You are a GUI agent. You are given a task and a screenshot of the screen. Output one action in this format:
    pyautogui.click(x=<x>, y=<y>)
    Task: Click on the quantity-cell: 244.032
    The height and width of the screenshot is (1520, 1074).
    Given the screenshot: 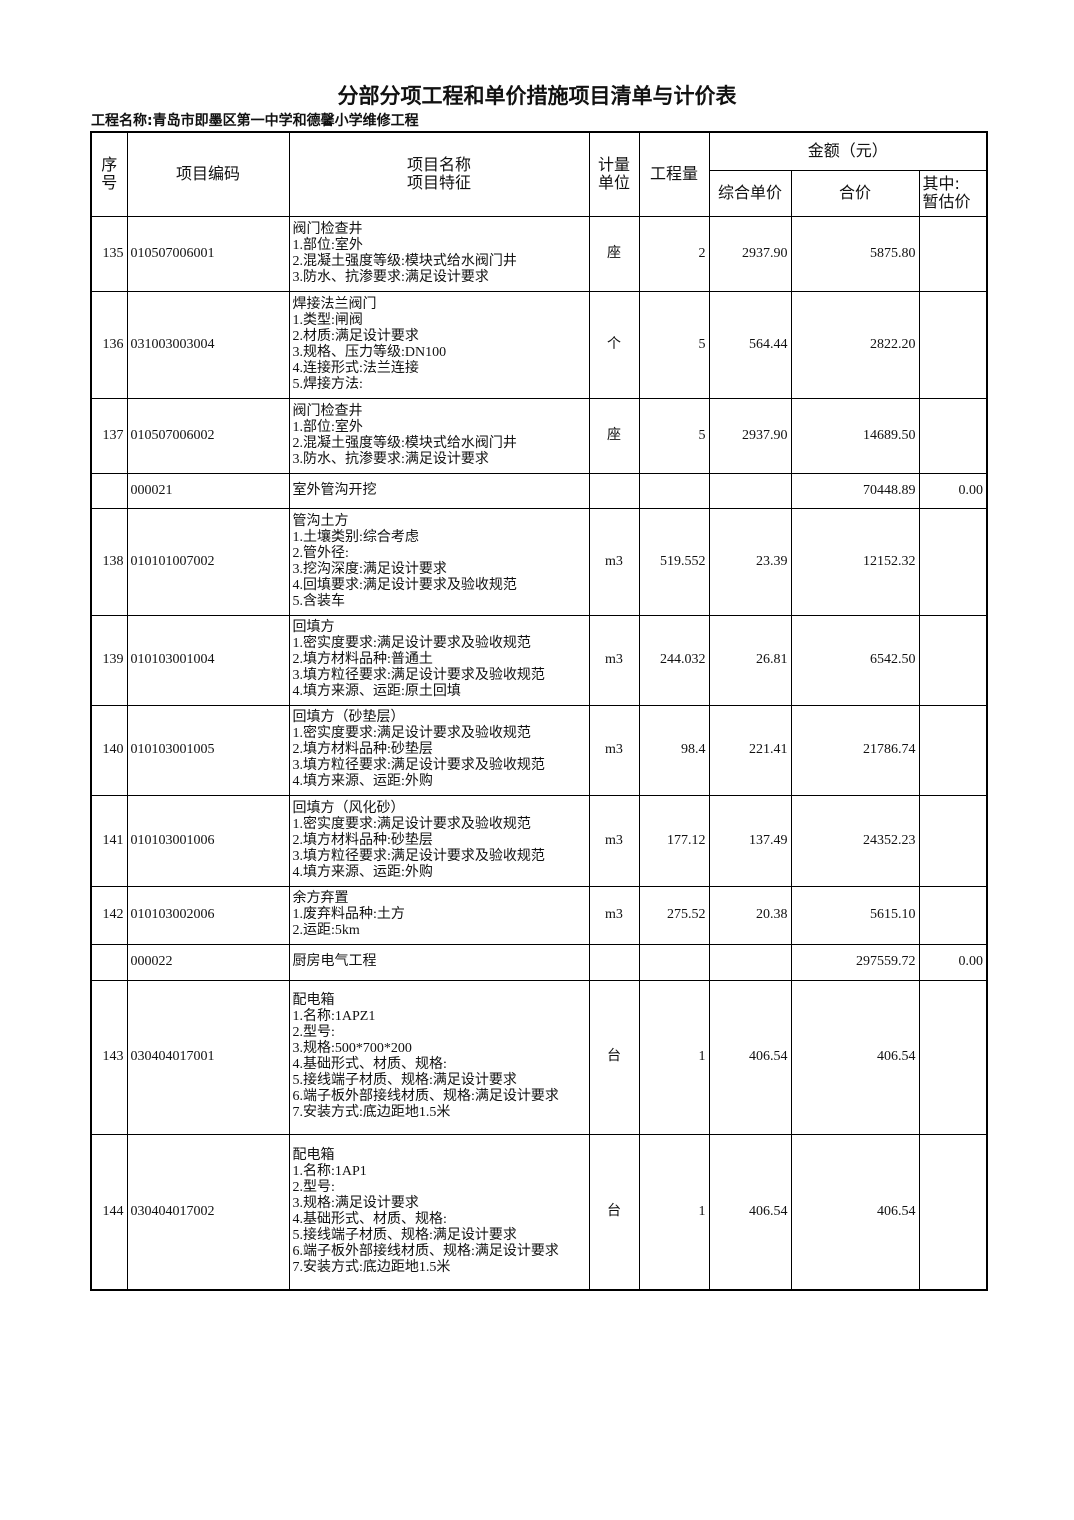 What is the action you would take?
    pyautogui.click(x=674, y=660)
    